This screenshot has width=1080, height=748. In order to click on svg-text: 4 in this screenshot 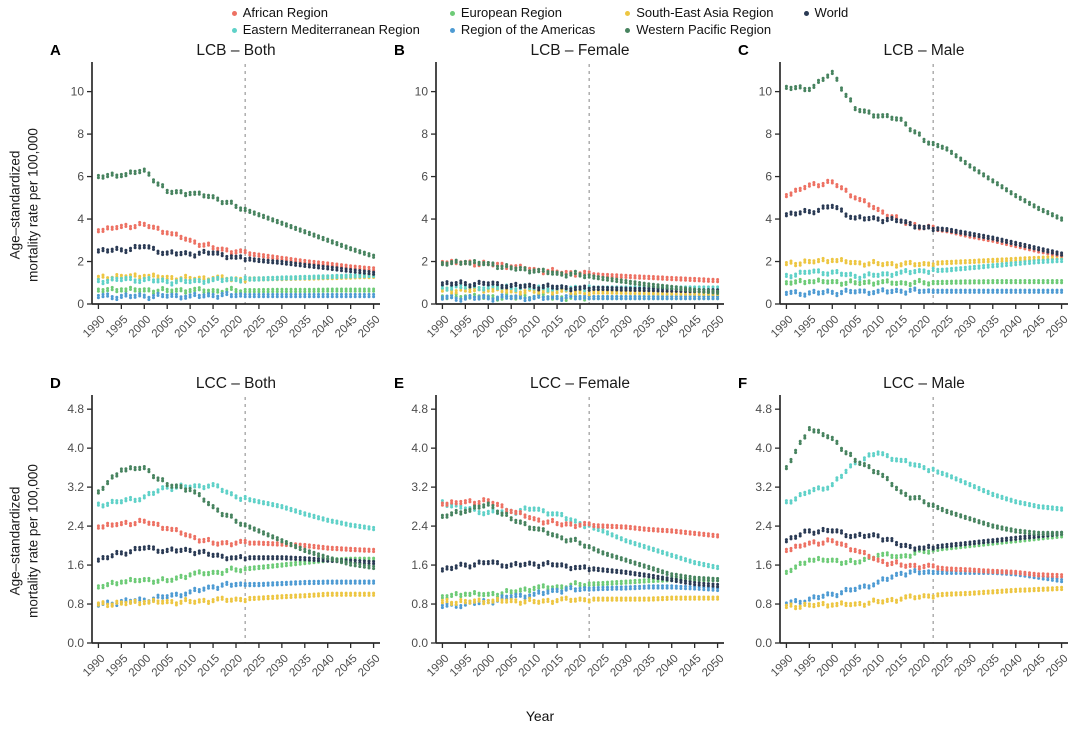, I will do `click(424, 219)`.